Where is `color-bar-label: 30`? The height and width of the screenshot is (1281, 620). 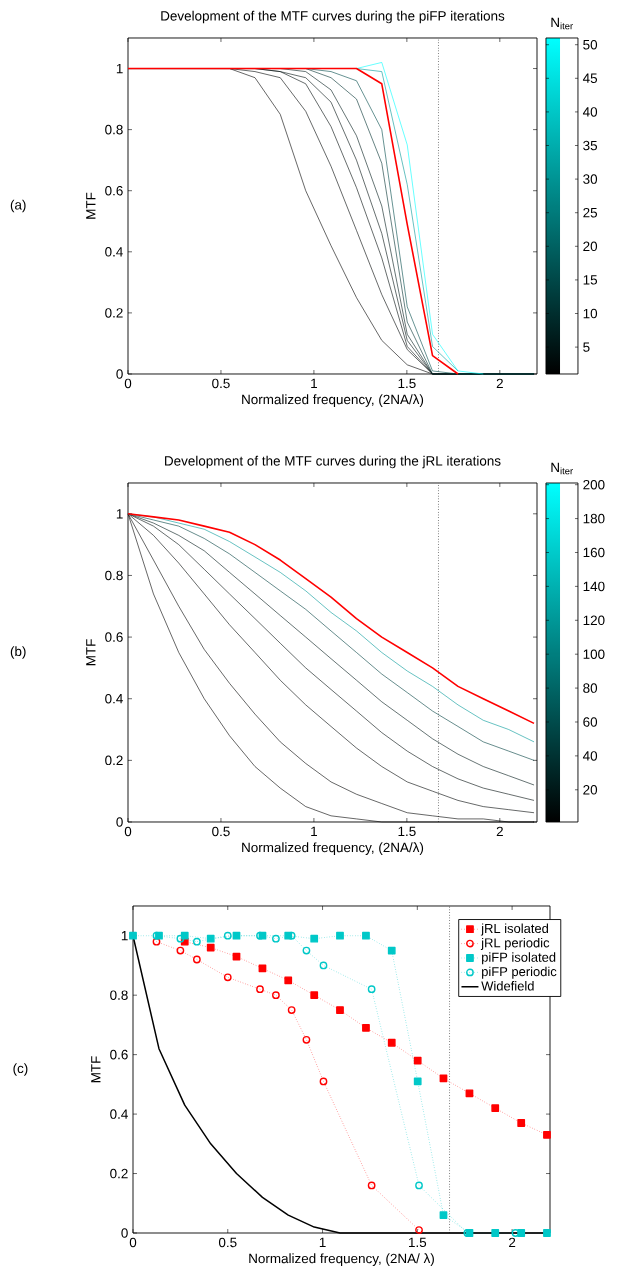 color-bar-label: 30 is located at coordinates (590, 179).